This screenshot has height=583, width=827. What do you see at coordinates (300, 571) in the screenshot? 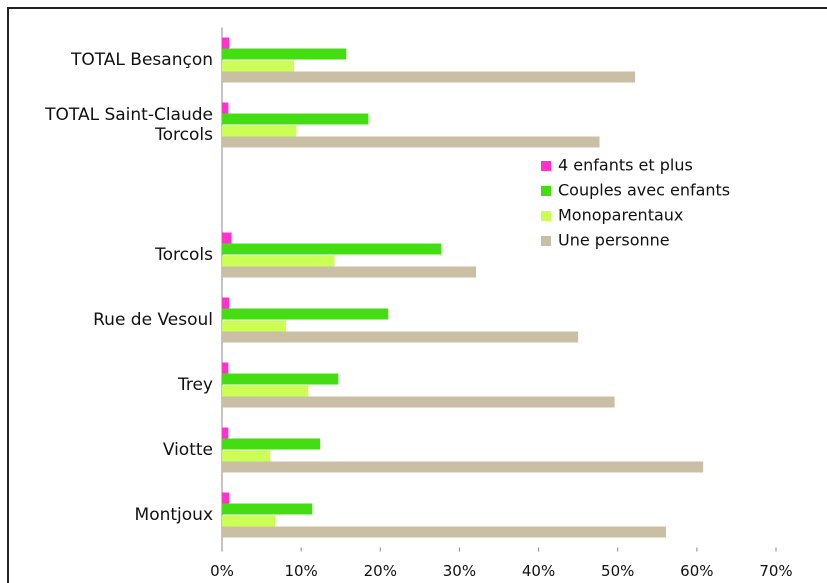
I see `x-tick-label: 10%` at bounding box center [300, 571].